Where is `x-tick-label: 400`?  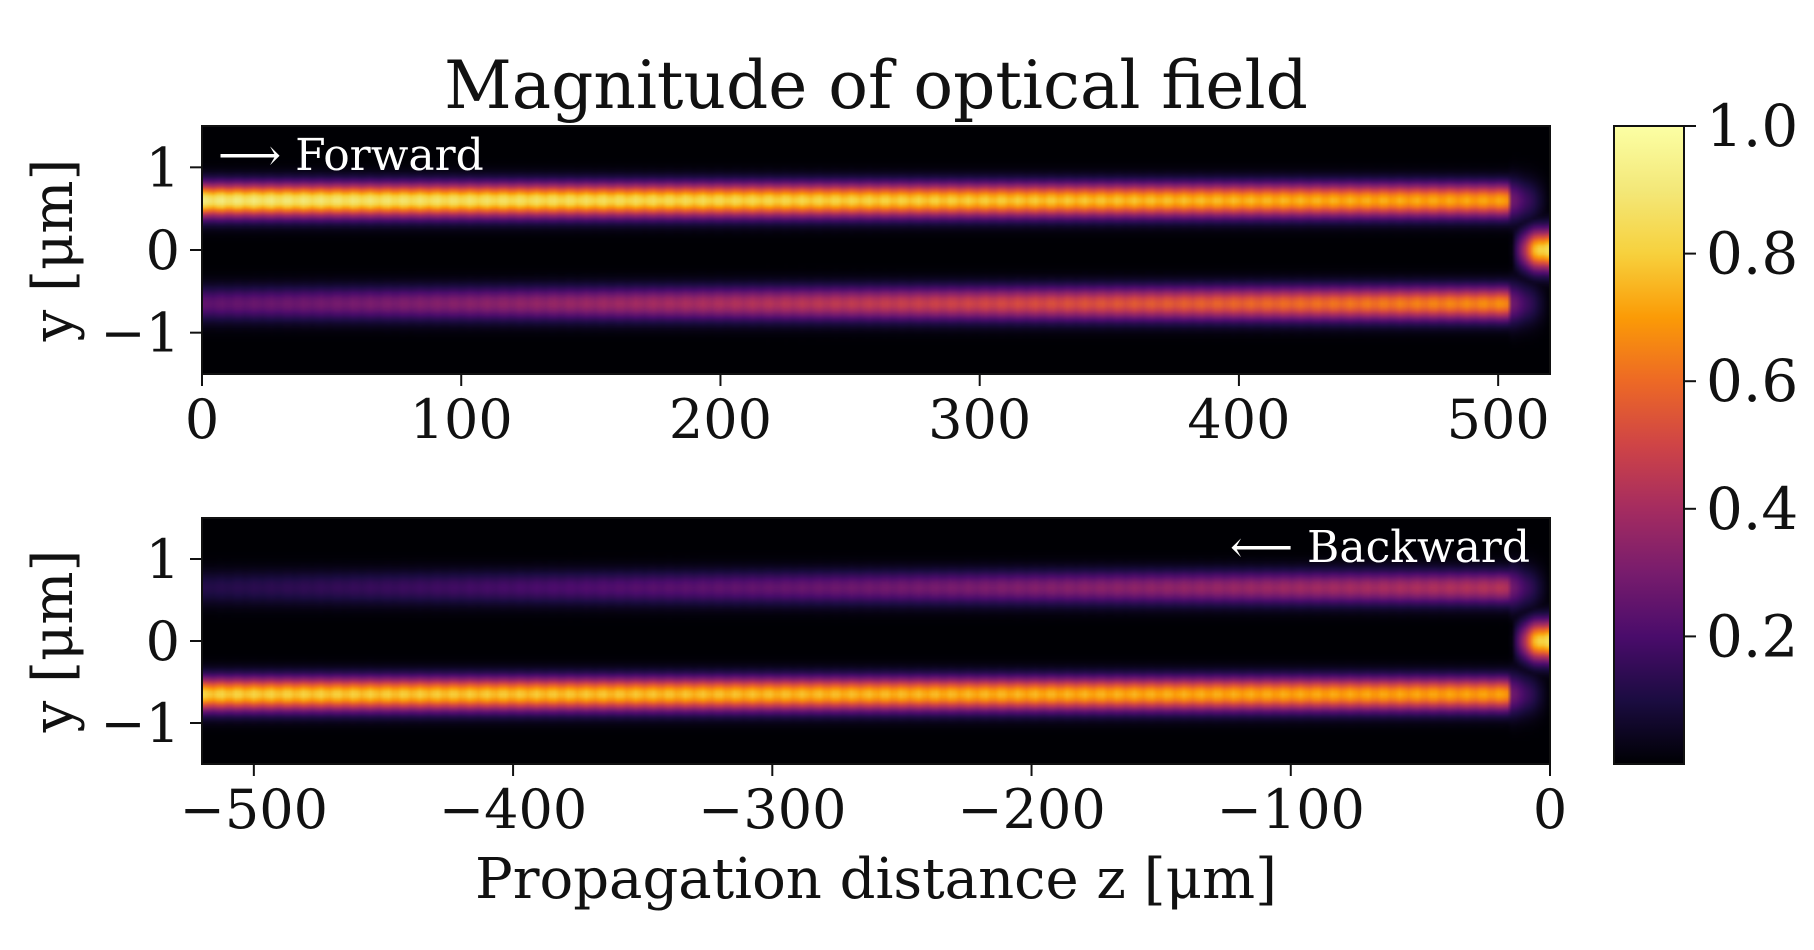 x-tick-label: 400 is located at coordinates (1238, 419).